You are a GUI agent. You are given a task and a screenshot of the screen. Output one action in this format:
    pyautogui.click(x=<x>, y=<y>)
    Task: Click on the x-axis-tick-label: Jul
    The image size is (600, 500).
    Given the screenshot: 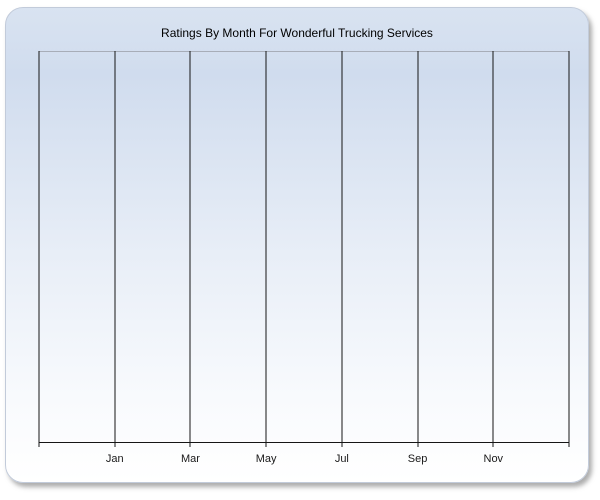 What is the action you would take?
    pyautogui.click(x=341, y=459)
    